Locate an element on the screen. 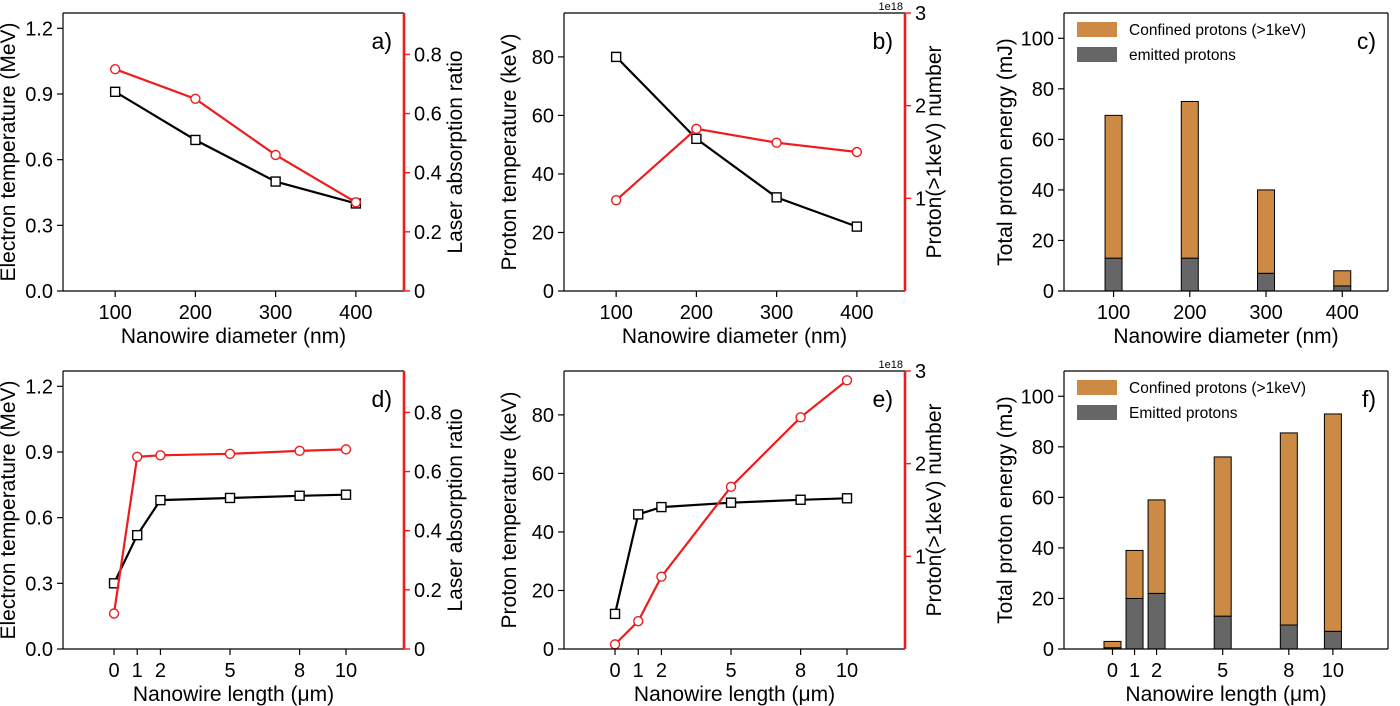 This screenshot has width=1400, height=706. y-tick-label: 1.2 is located at coordinates (39, 387).